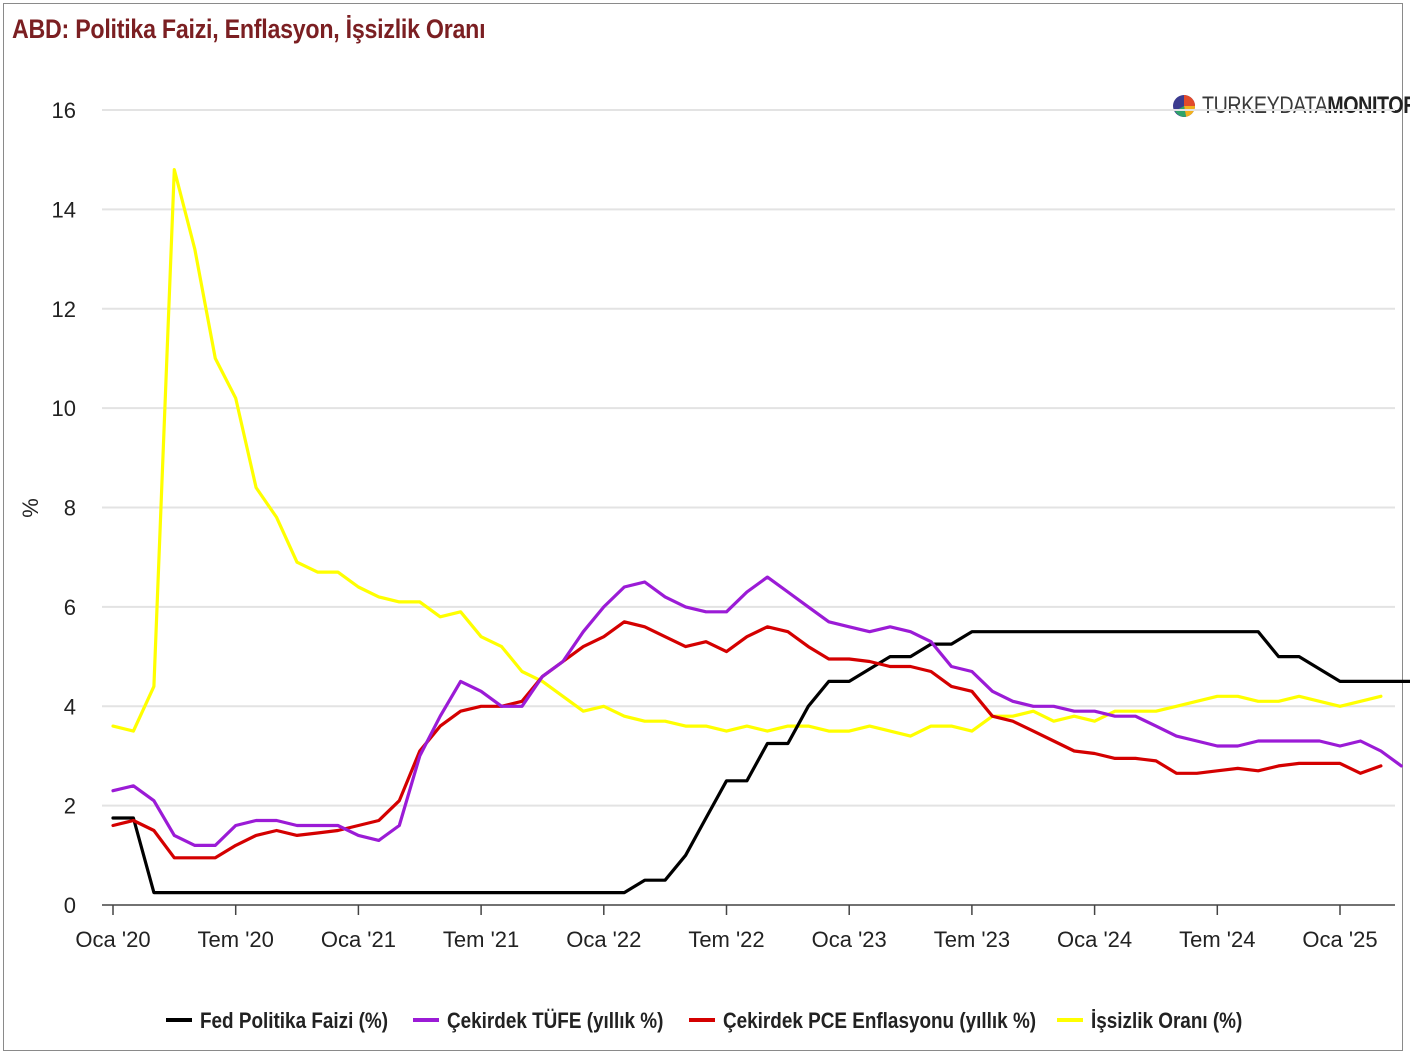  What do you see at coordinates (1217, 939) in the screenshot?
I see `x-tick-label: Tem '24` at bounding box center [1217, 939].